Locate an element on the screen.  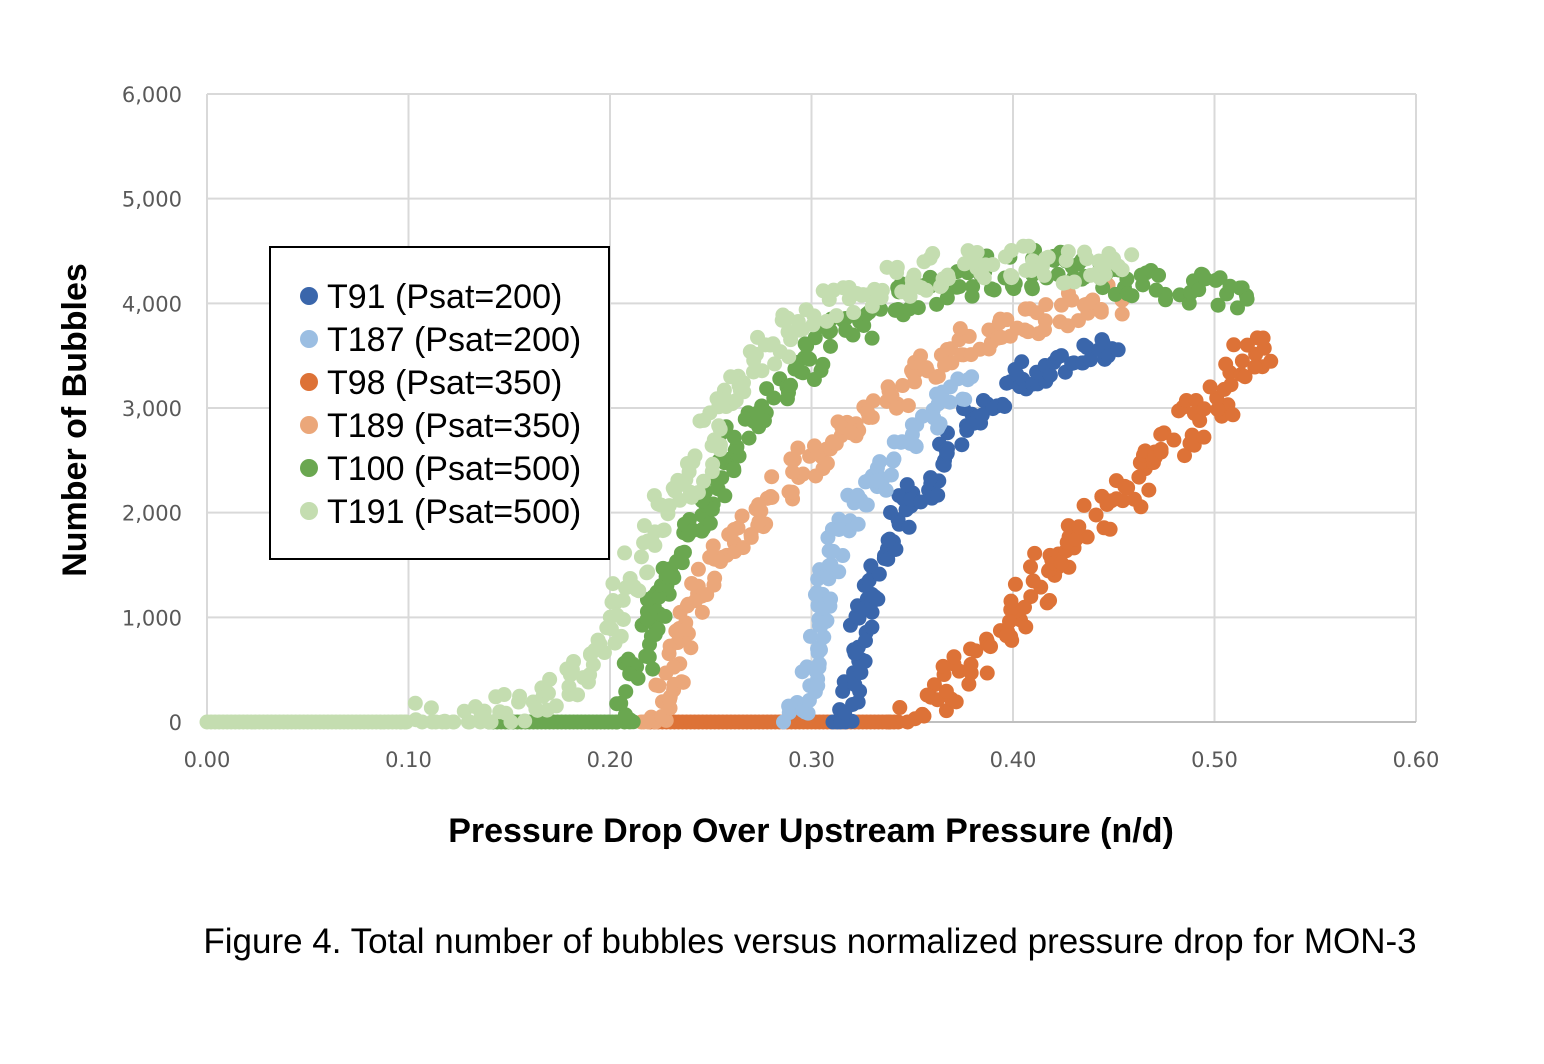
legend-label: T98 (Psat=350) is located at coordinates (444, 383).